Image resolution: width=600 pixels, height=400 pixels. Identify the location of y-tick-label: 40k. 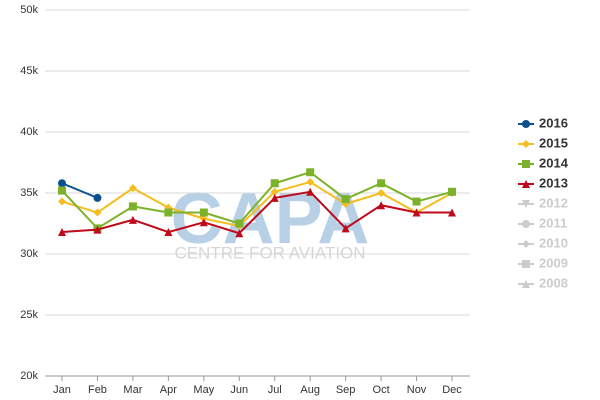
(29, 132).